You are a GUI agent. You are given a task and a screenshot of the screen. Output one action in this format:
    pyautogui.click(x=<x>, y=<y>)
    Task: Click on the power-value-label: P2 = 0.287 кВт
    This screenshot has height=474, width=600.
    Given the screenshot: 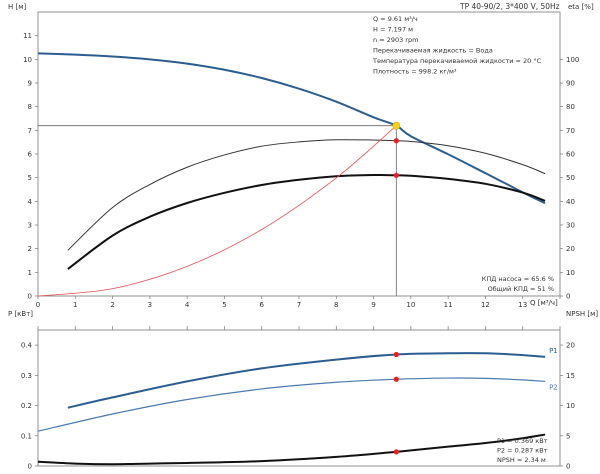 What is the action you would take?
    pyautogui.click(x=522, y=451)
    